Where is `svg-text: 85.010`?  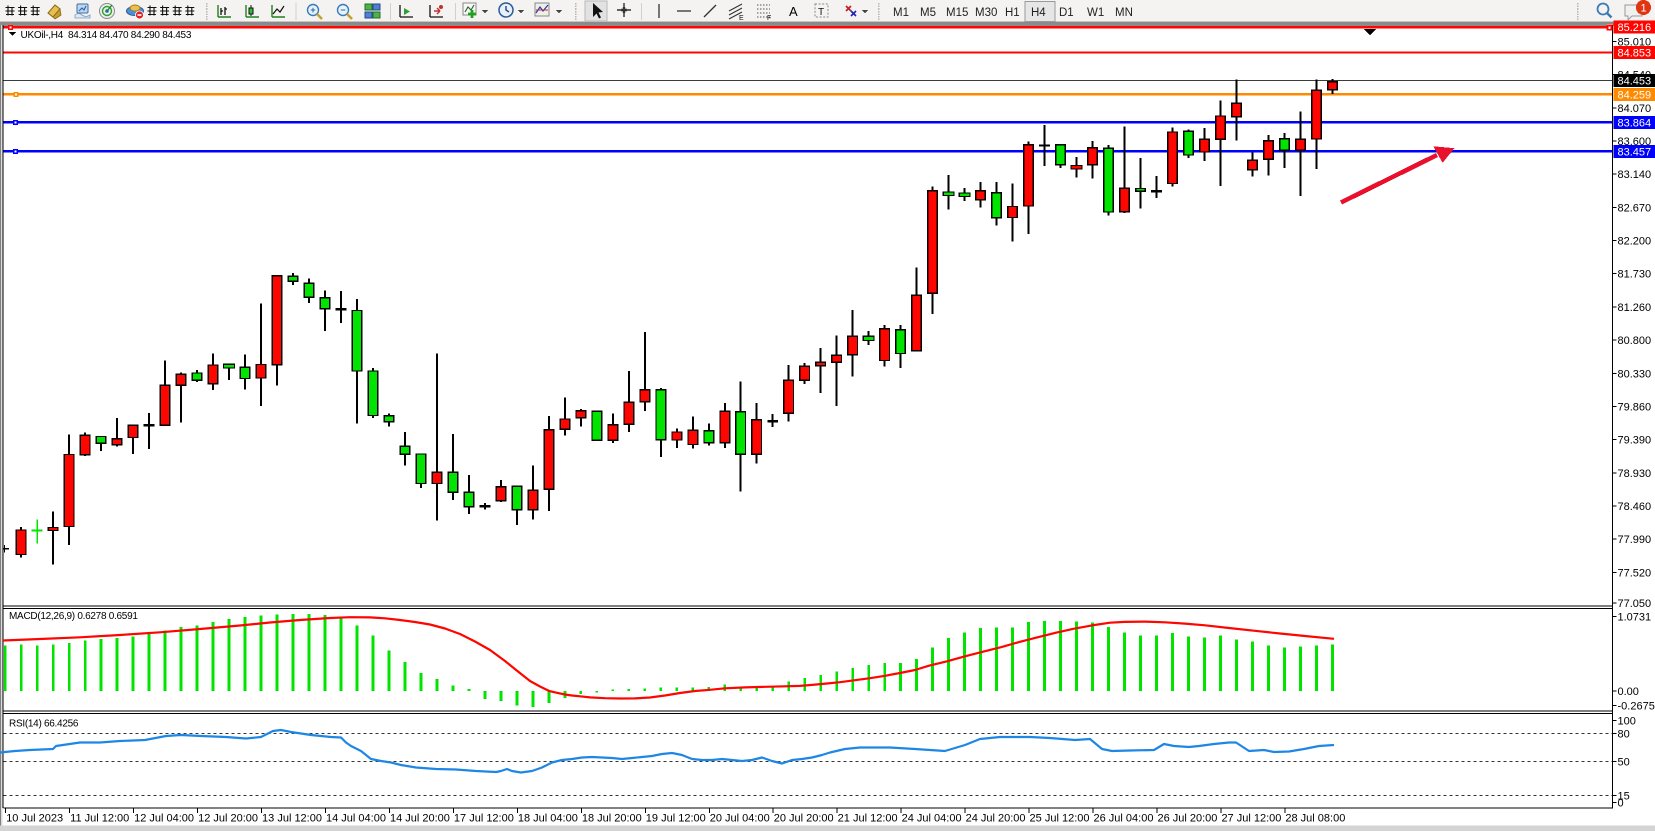 svg-text: 85.010 is located at coordinates (1635, 42).